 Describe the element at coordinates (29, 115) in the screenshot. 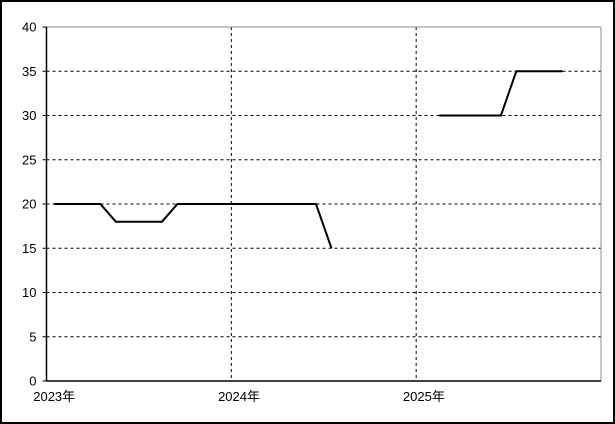

I see `y-axis-label: 30` at that location.